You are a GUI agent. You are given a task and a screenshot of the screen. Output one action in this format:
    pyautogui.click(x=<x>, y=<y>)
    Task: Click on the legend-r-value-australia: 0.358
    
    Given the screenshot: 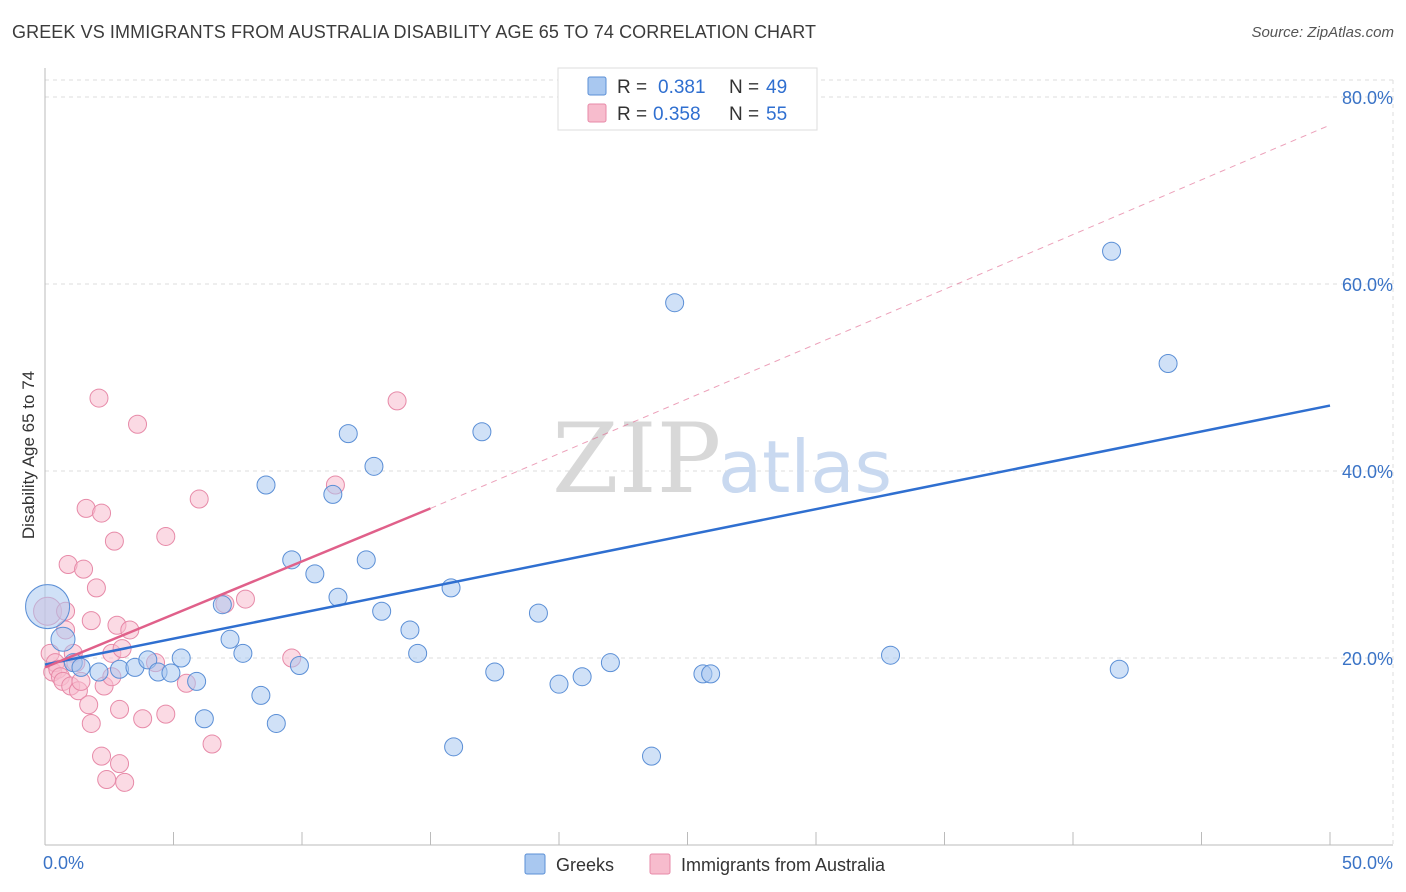 What is the action you would take?
    pyautogui.click(x=677, y=114)
    